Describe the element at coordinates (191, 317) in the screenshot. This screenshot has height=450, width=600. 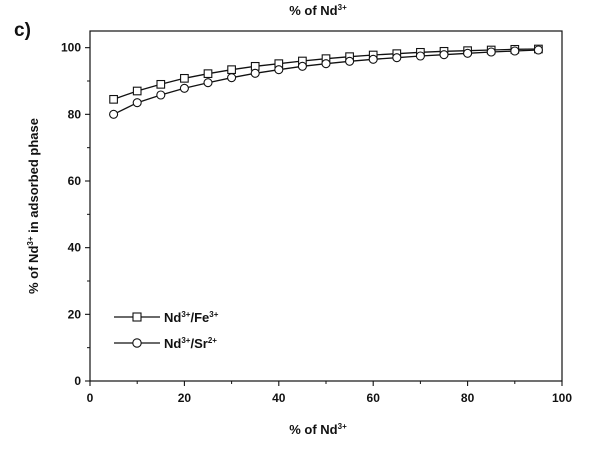
I see `legend-label-fe: Nd3+/Fe3+` at that location.